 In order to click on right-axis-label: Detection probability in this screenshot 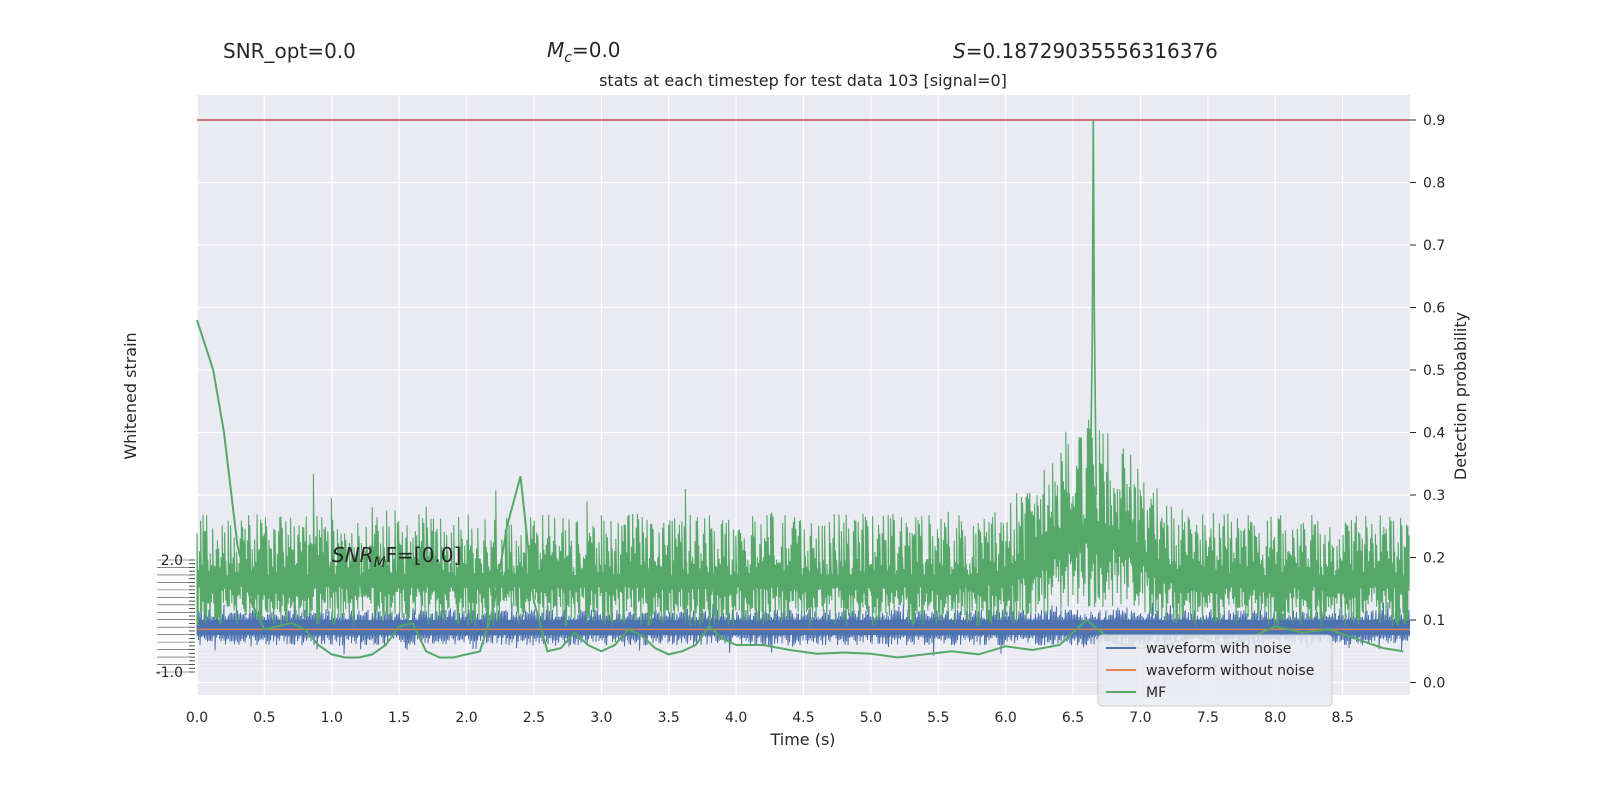, I will do `click(1460, 396)`.